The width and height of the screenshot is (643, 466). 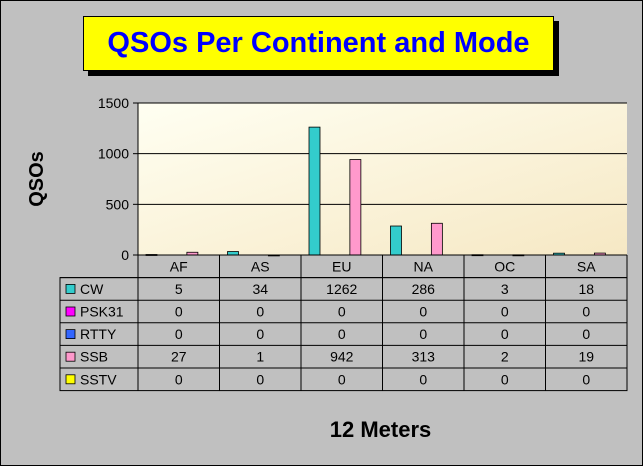 I want to click on y-tick-label: 0, so click(x=125, y=255).